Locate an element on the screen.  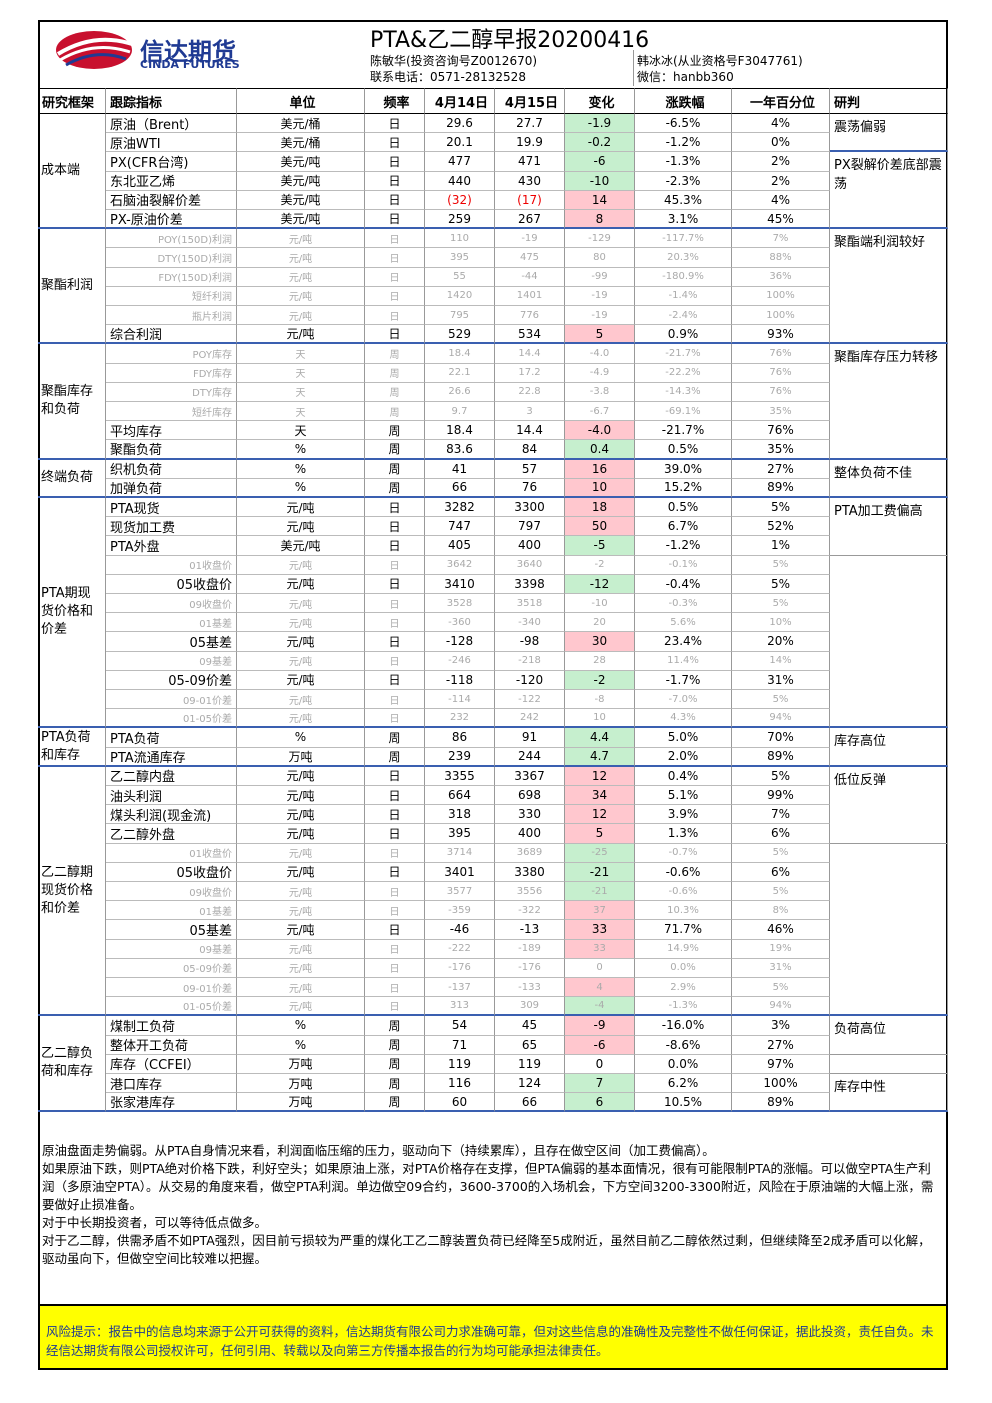
cell: -0.1% is located at coordinates (683, 565).